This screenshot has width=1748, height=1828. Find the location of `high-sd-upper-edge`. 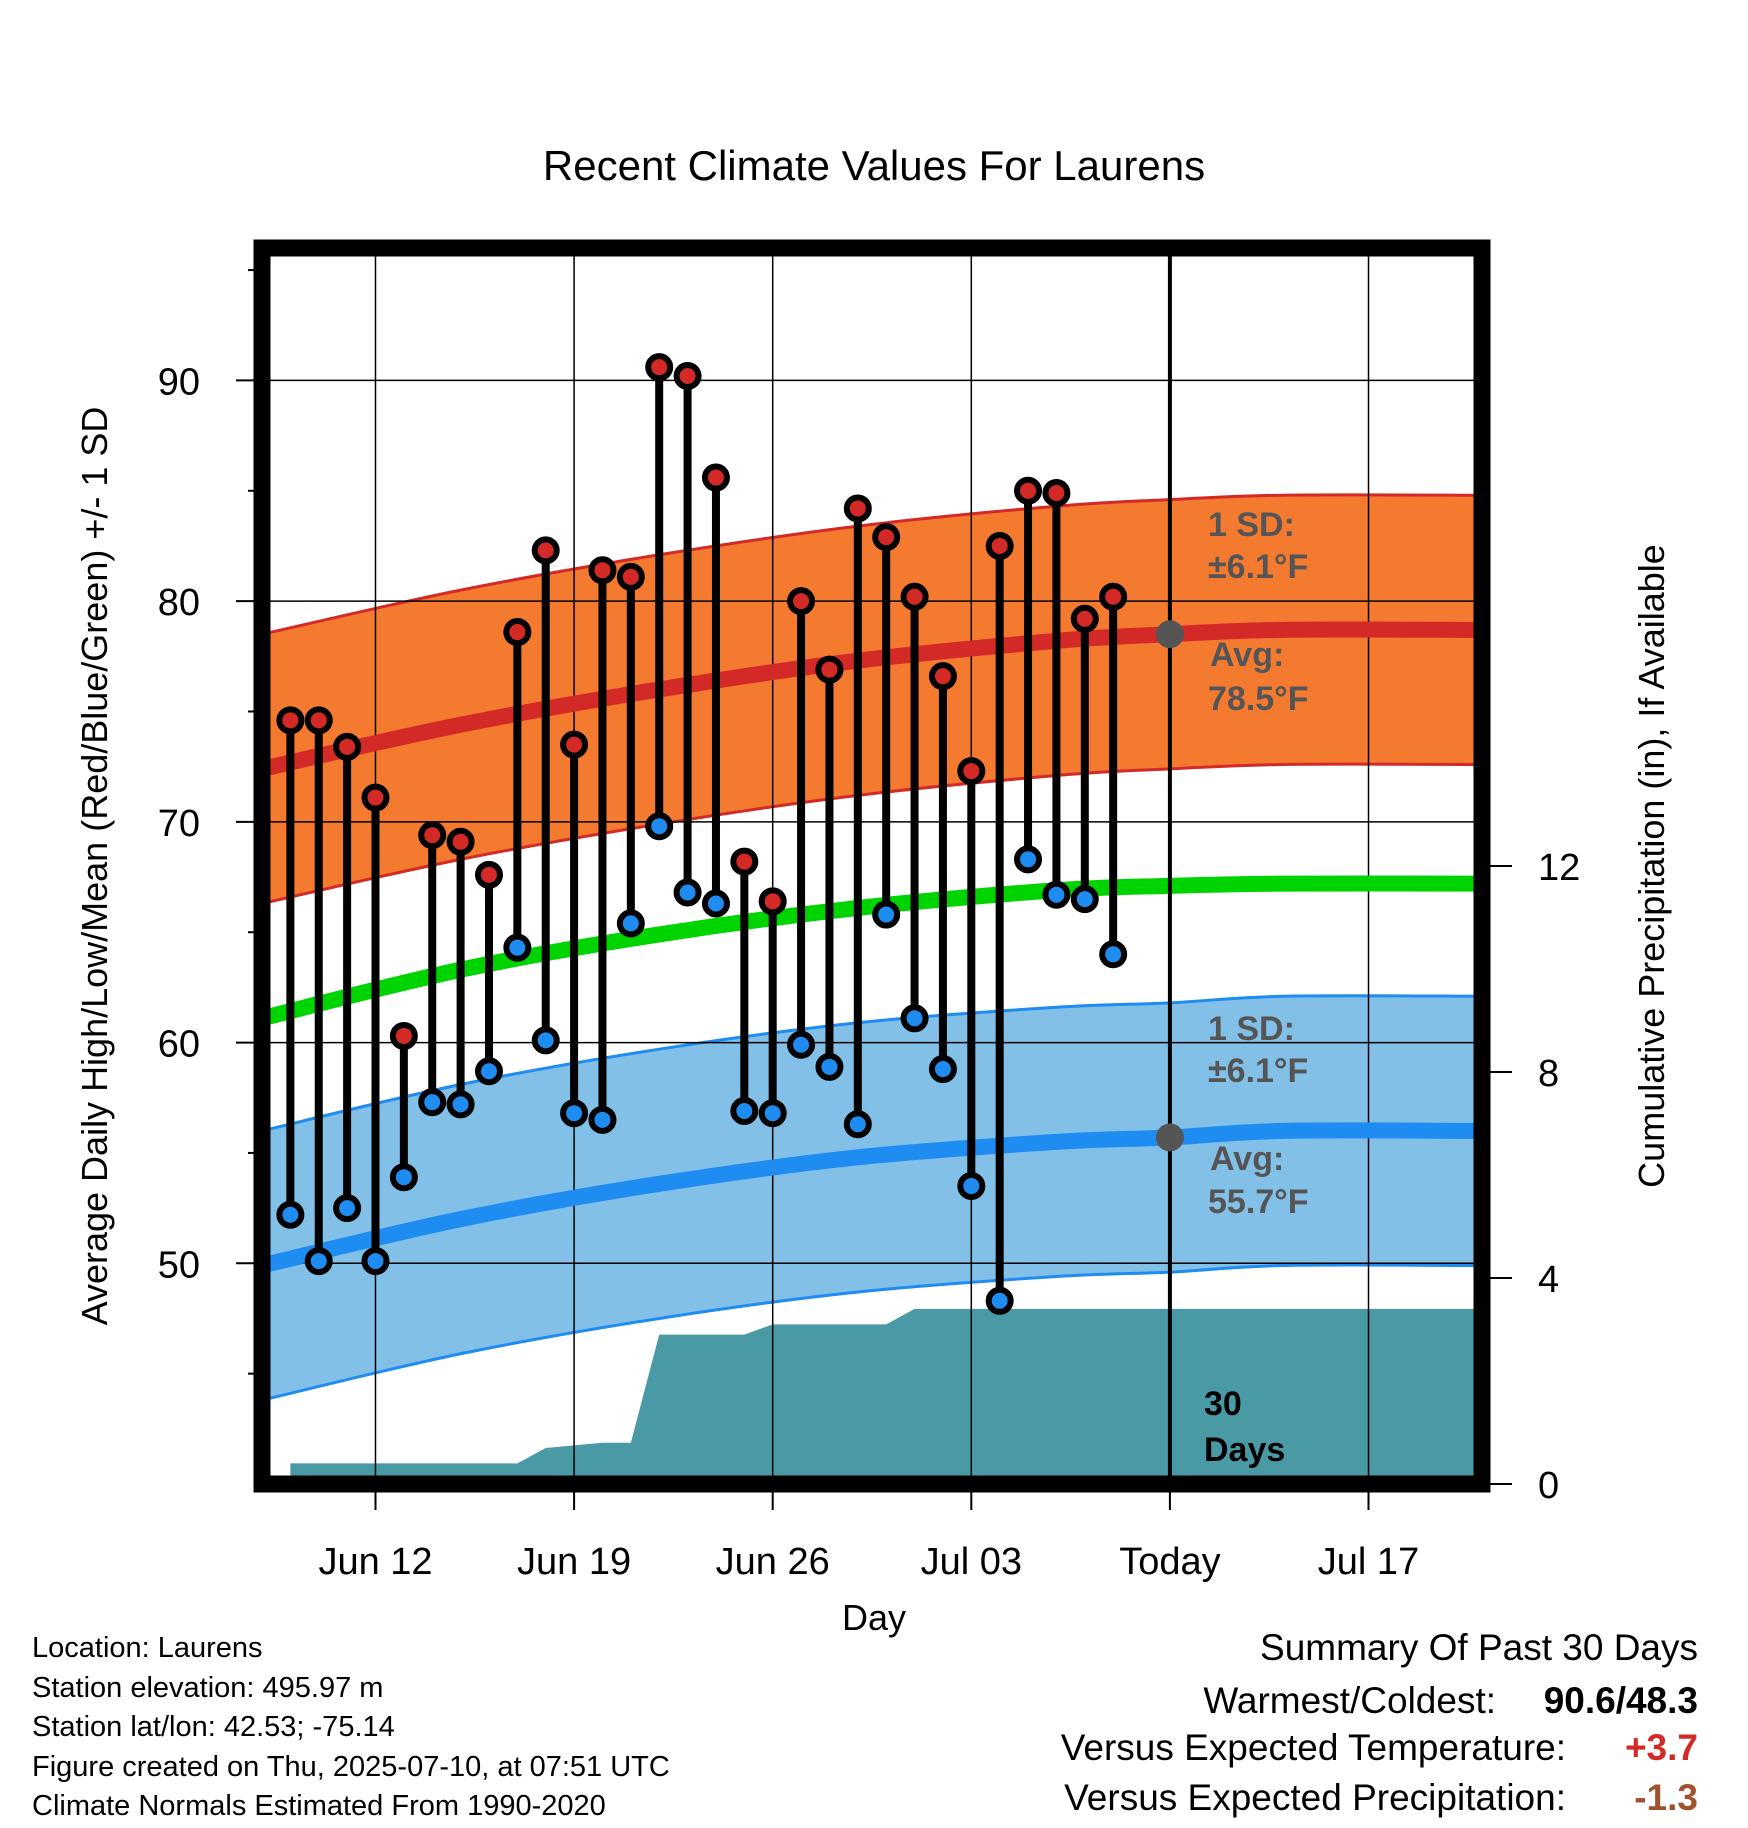

high-sd-upper-edge is located at coordinates (872, 564).